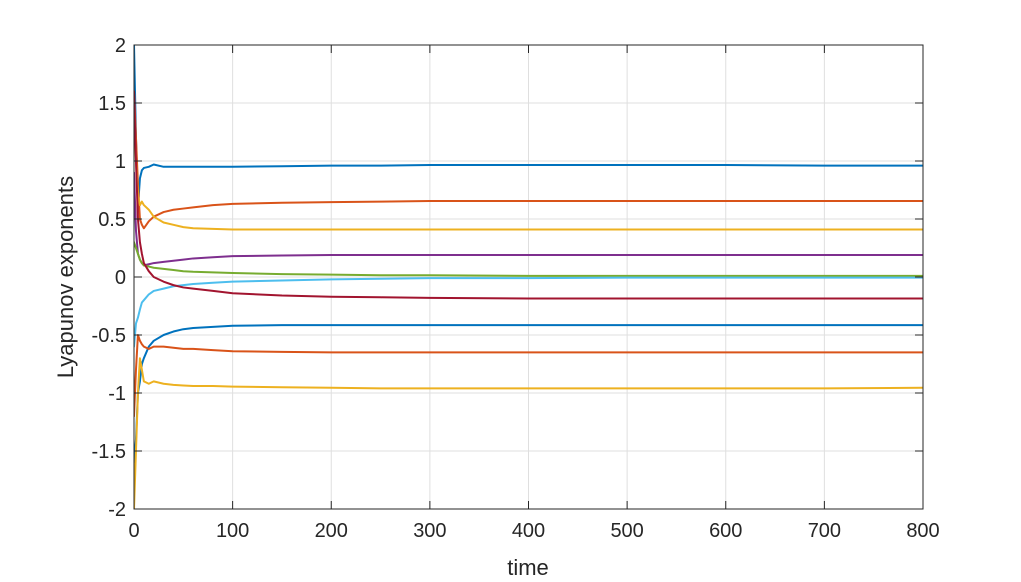 The height and width of the screenshot is (582, 1021). Describe the element at coordinates (117, 510) in the screenshot. I see `y-tick-label: -2` at that location.